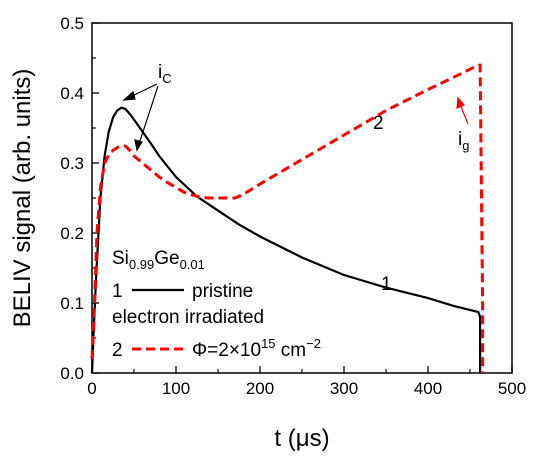  What do you see at coordinates (512, 388) in the screenshot?
I see `x-tick-label-5: 500` at bounding box center [512, 388].